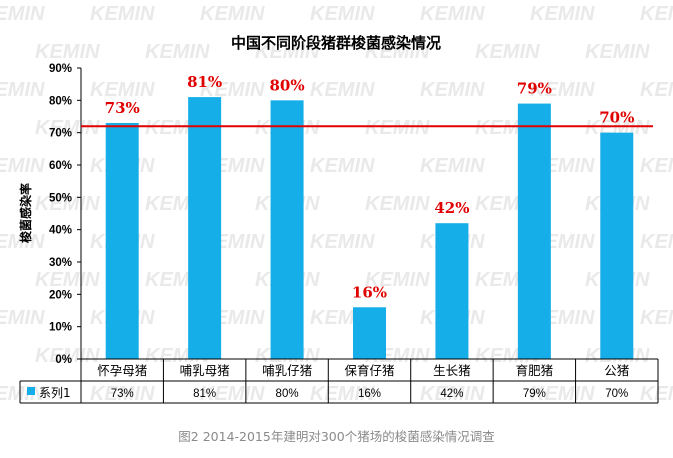 The height and width of the screenshot is (458, 673). Describe the element at coordinates (60, 166) in the screenshot. I see `y-tick-label: 60%` at that location.